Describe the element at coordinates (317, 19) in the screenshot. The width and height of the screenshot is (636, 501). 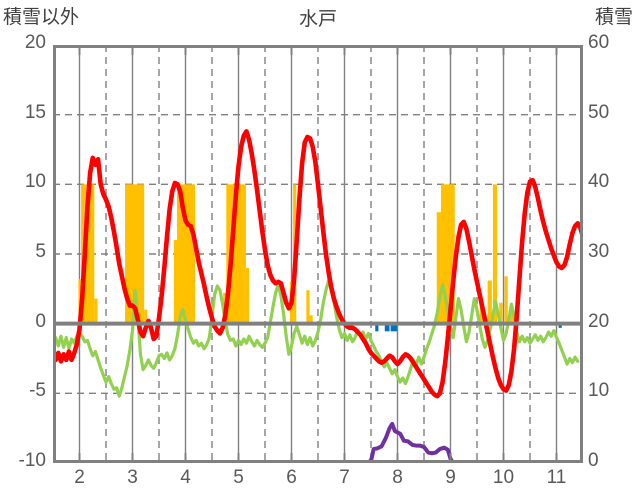
I see `chart-title: 水戸` at that location.